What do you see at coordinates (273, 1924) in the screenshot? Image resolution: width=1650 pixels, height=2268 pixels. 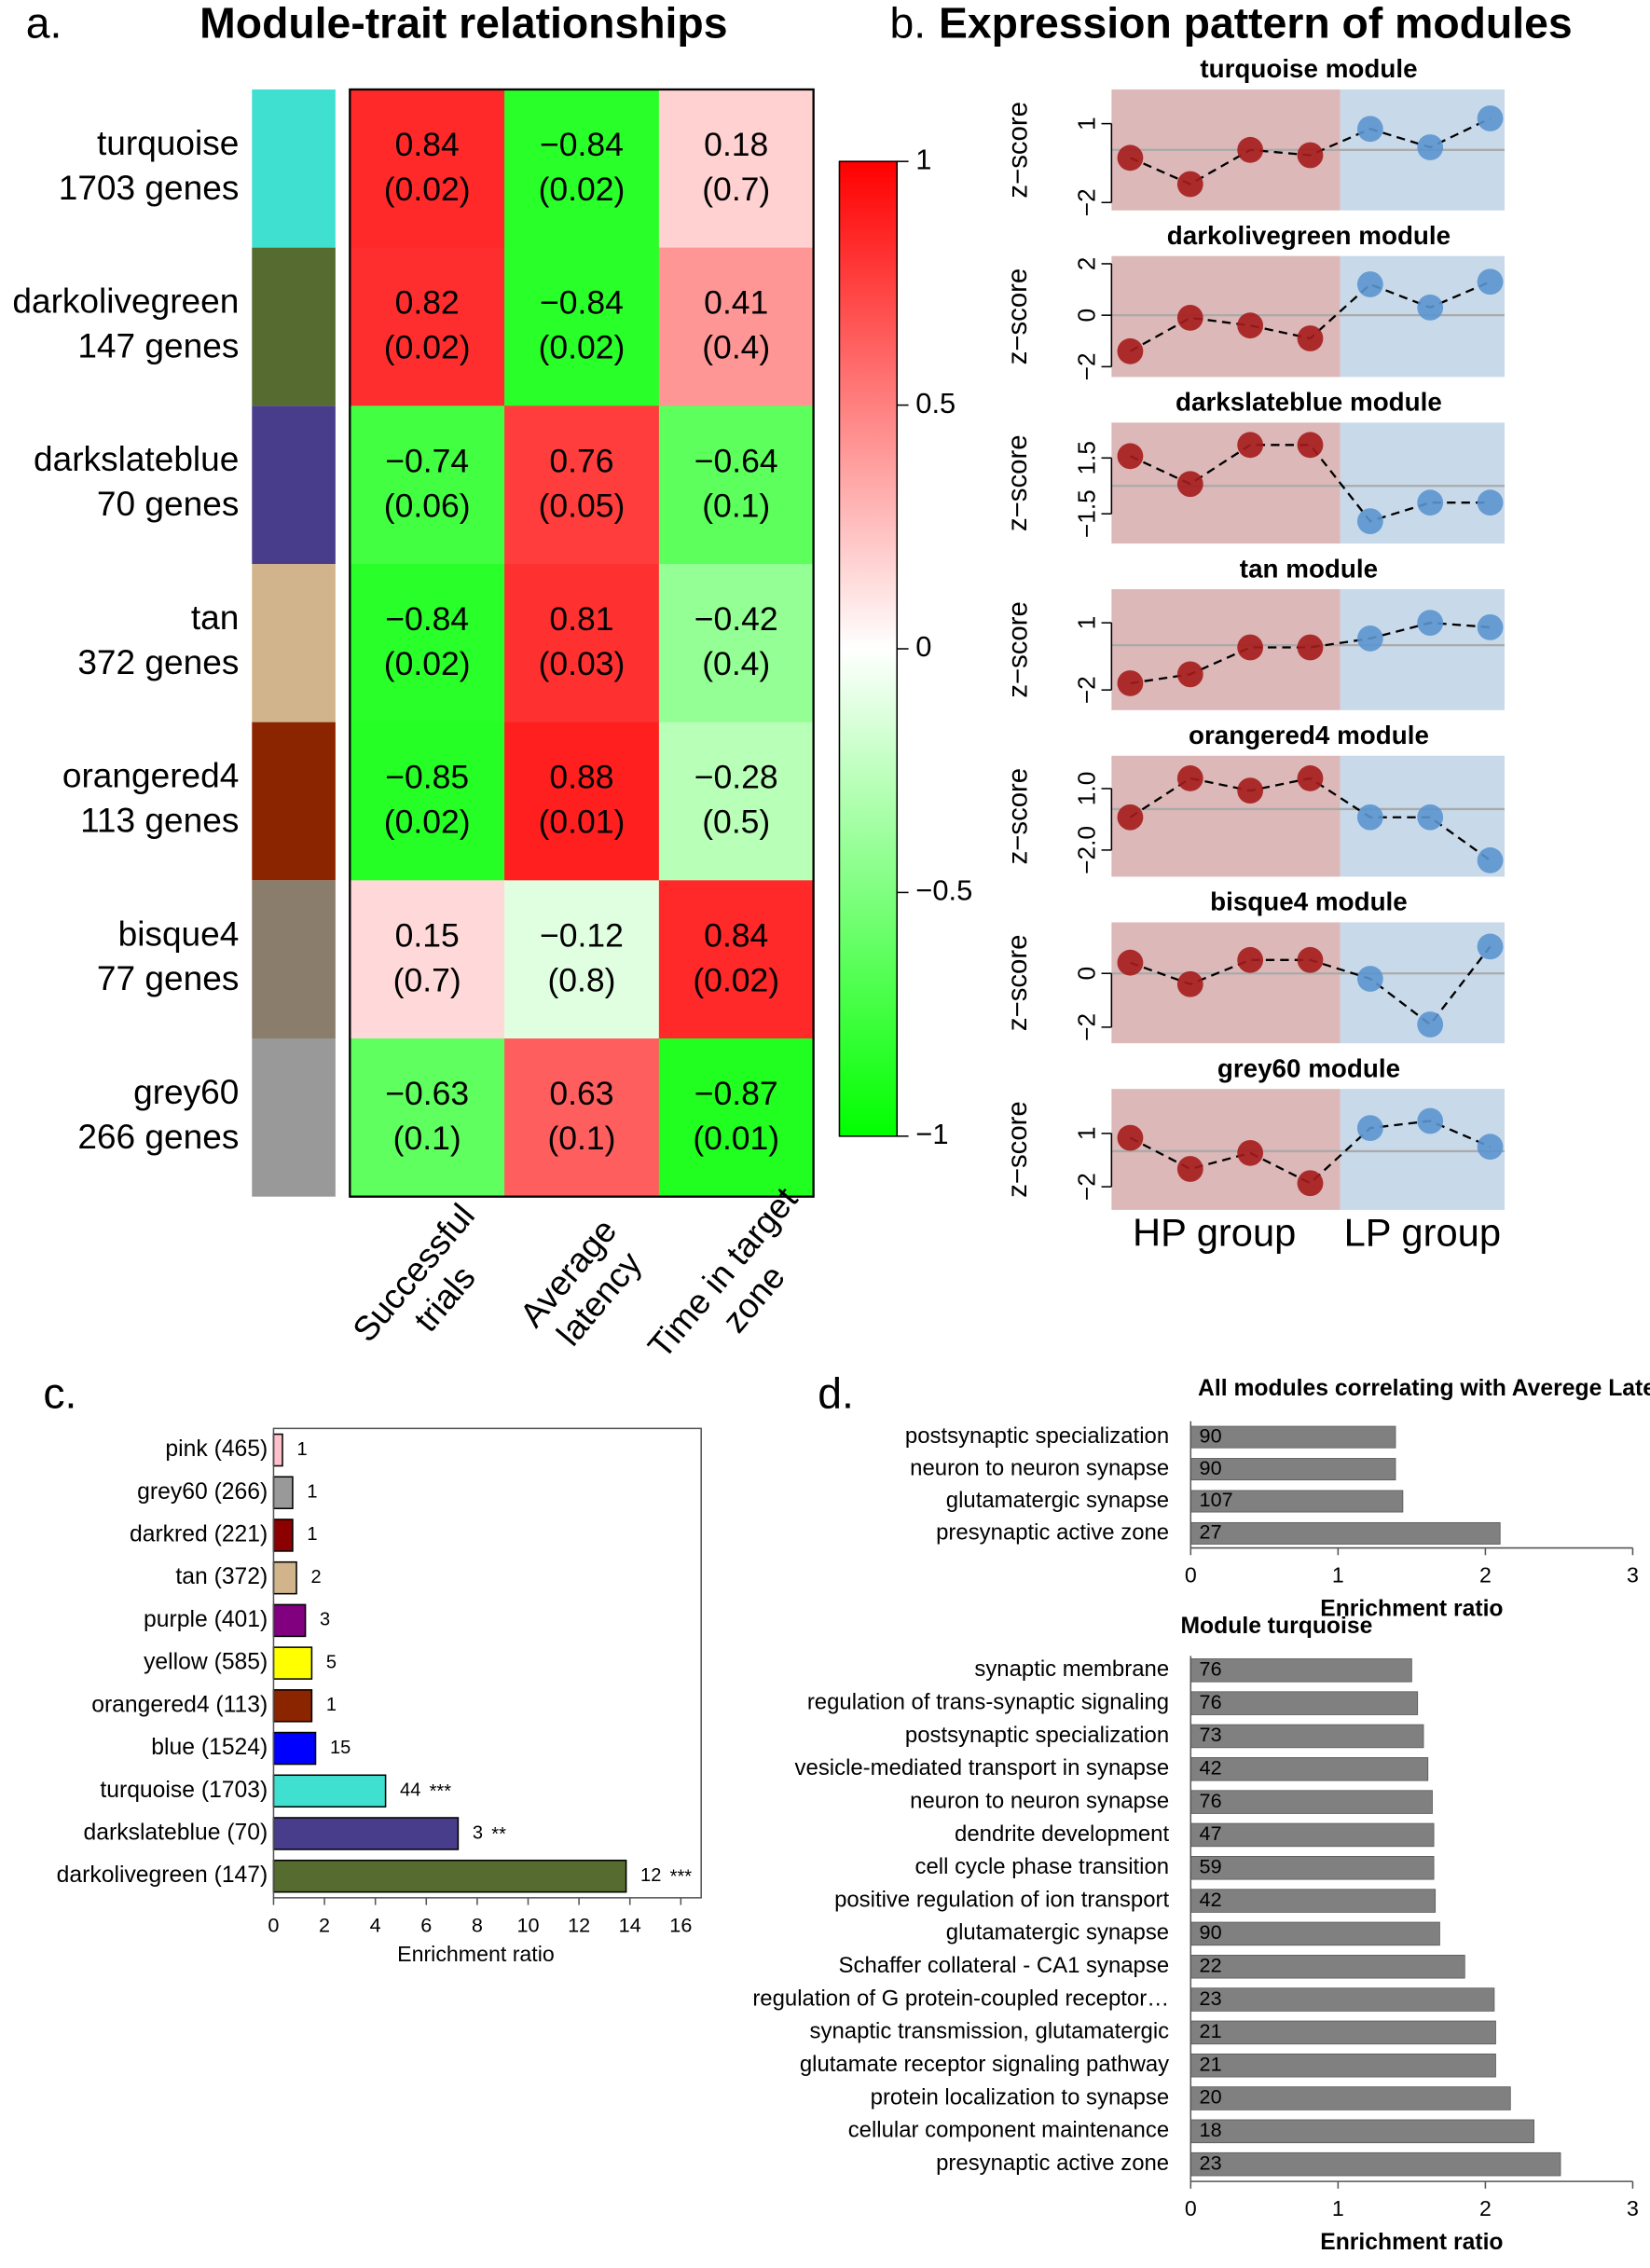 I see `x-tick-label: 0` at bounding box center [273, 1924].